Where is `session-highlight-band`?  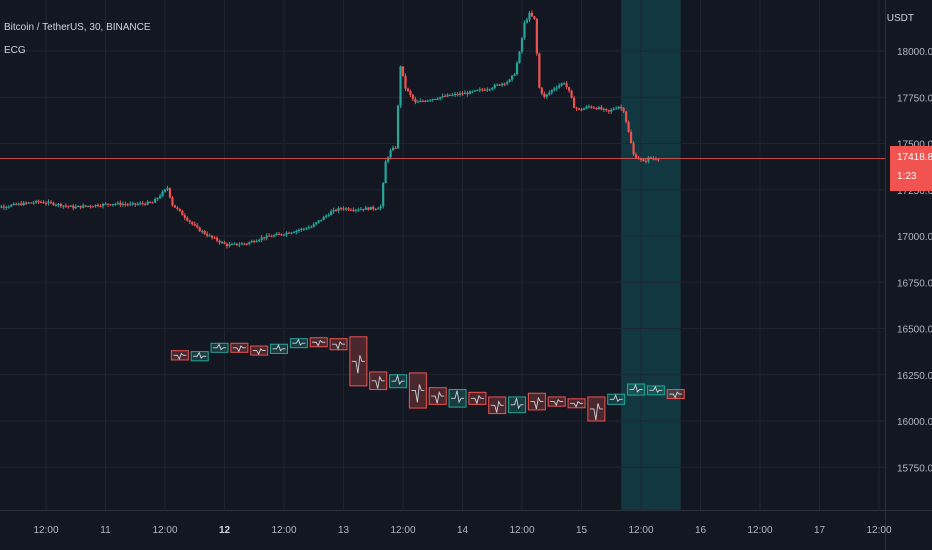
session-highlight-band is located at coordinates (651, 255).